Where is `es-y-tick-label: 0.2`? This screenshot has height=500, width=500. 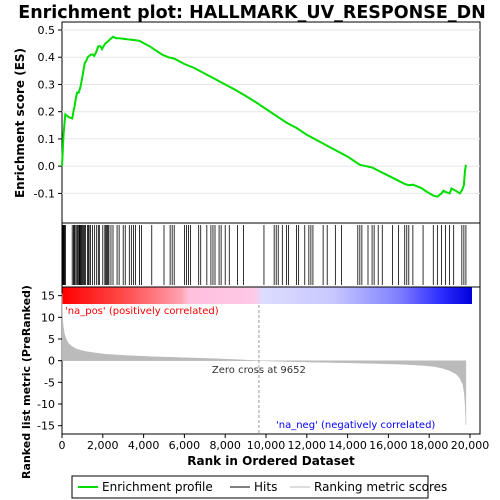 es-y-tick-label: 0.2 is located at coordinates (47, 112).